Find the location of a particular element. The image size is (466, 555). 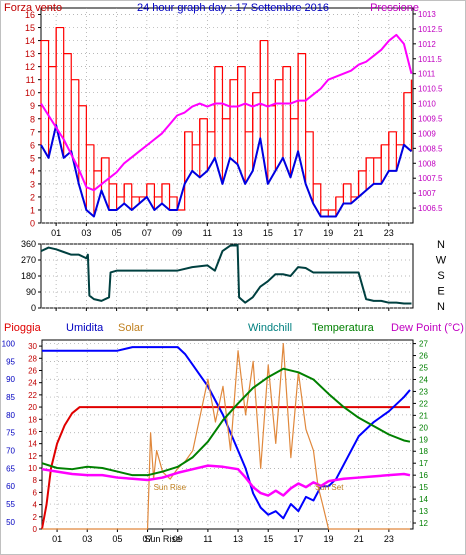

sunrise-annotation: Sun Rise is located at coordinates (170, 487).